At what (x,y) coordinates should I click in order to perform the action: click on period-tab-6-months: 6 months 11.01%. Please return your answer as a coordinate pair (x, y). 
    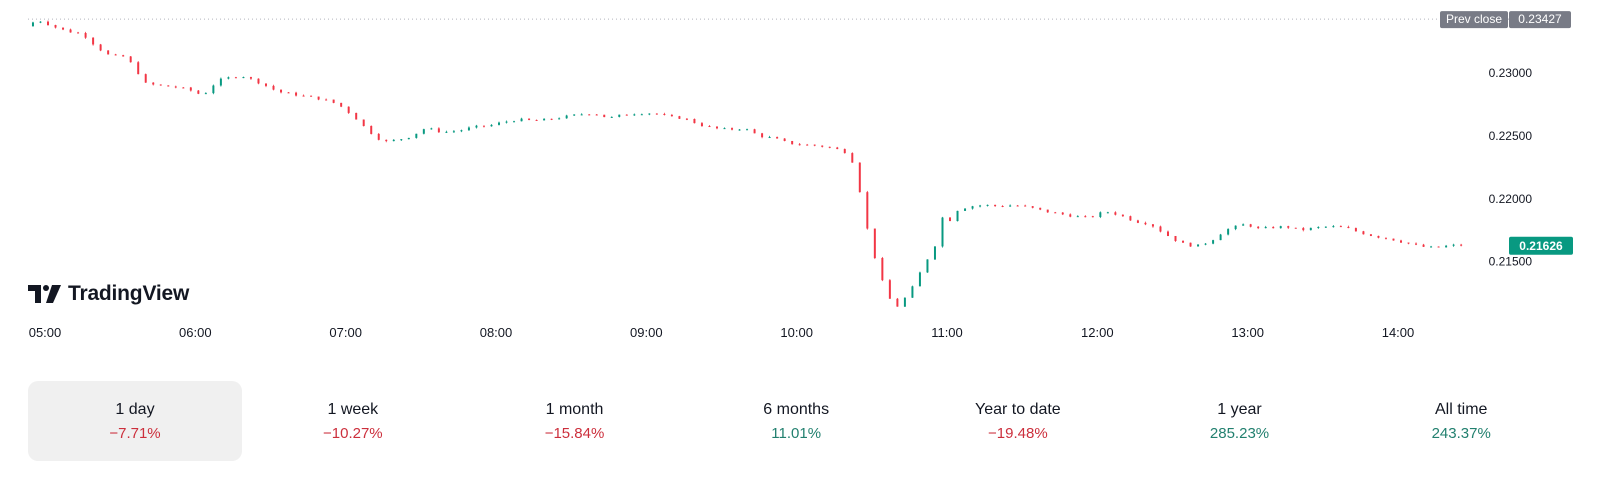
    Looking at the image, I should click on (796, 421).